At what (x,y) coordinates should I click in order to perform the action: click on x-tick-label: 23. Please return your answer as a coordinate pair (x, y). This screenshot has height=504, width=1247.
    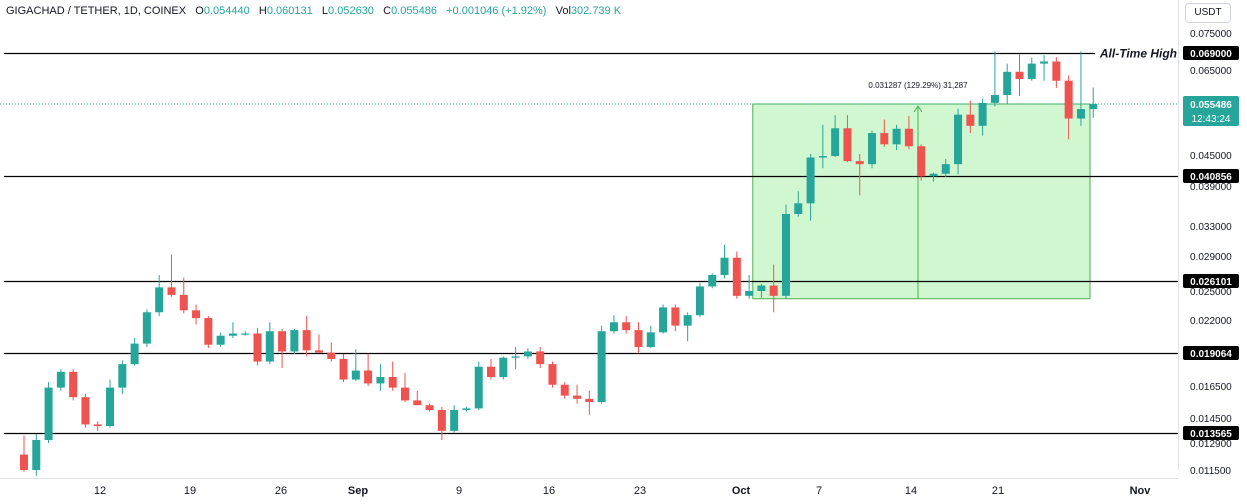
    Looking at the image, I should click on (640, 491).